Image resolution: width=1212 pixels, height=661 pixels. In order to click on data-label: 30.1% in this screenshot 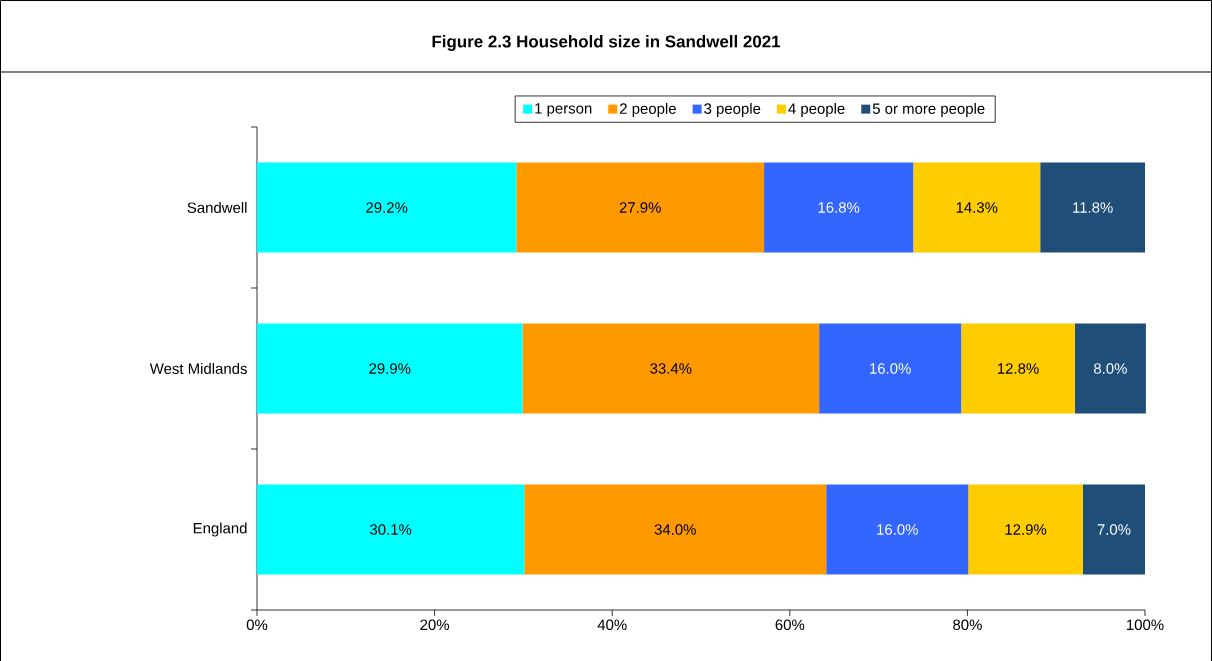, I will do `click(391, 529)`.